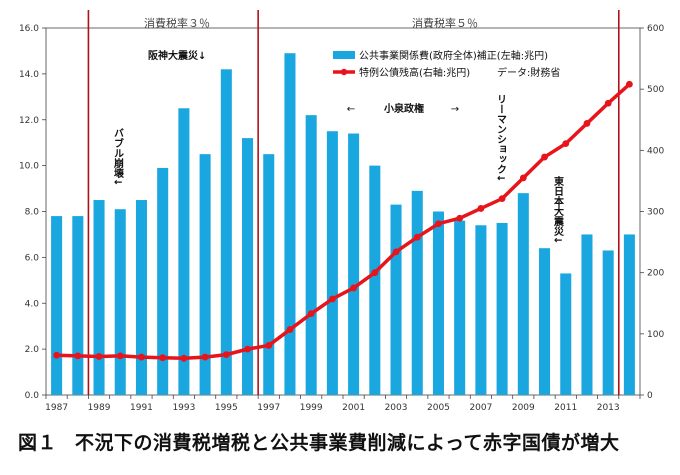 This screenshot has width=680, height=475. I want to click on koizumi-left-arrow: ←, so click(351, 109).